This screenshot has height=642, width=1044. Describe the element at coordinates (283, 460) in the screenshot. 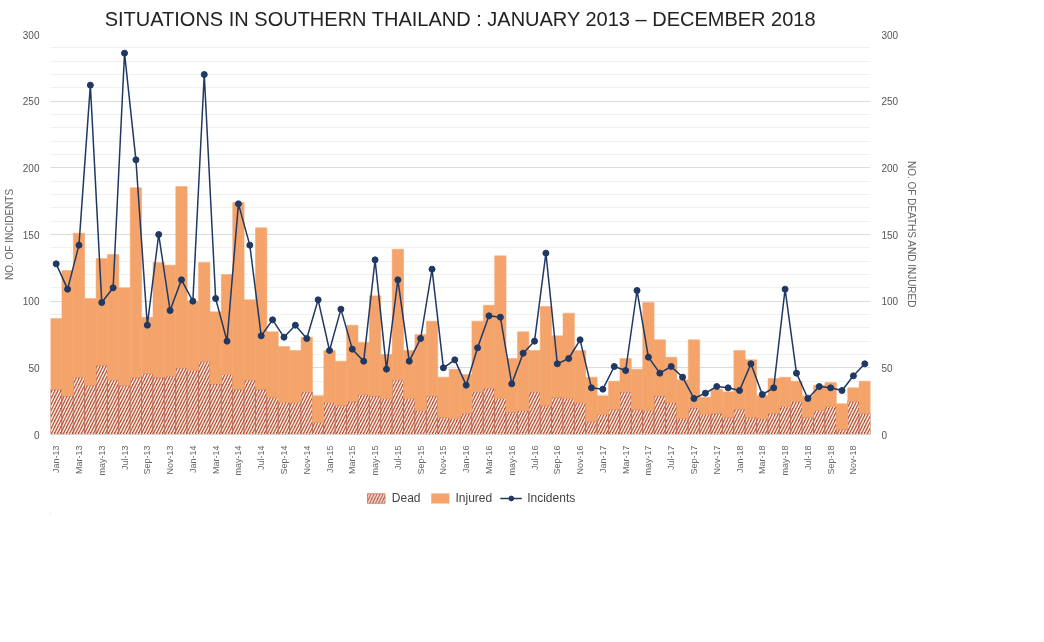

I see `x-tick-label: Sep-14` at that location.